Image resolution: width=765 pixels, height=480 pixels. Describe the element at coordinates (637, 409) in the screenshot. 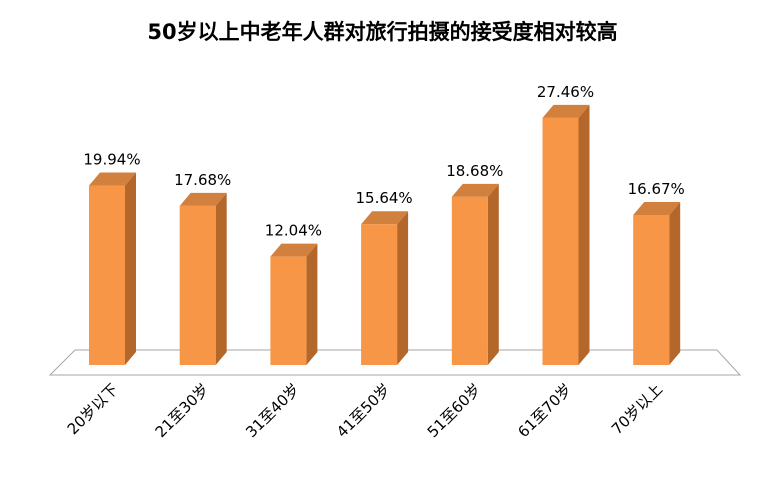

I see `category-label: 70岁以上` at that location.